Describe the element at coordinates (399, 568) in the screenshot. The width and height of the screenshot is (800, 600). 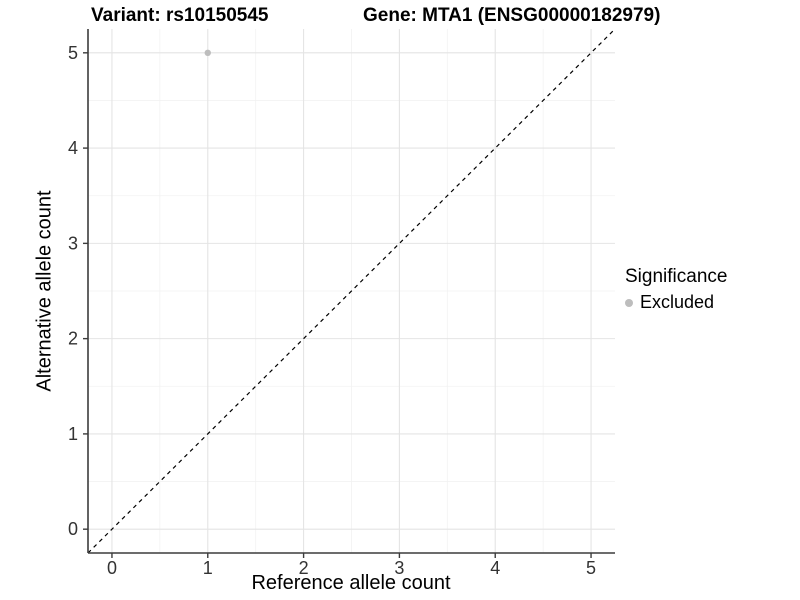
I see `x-tick-label: 3` at that location.